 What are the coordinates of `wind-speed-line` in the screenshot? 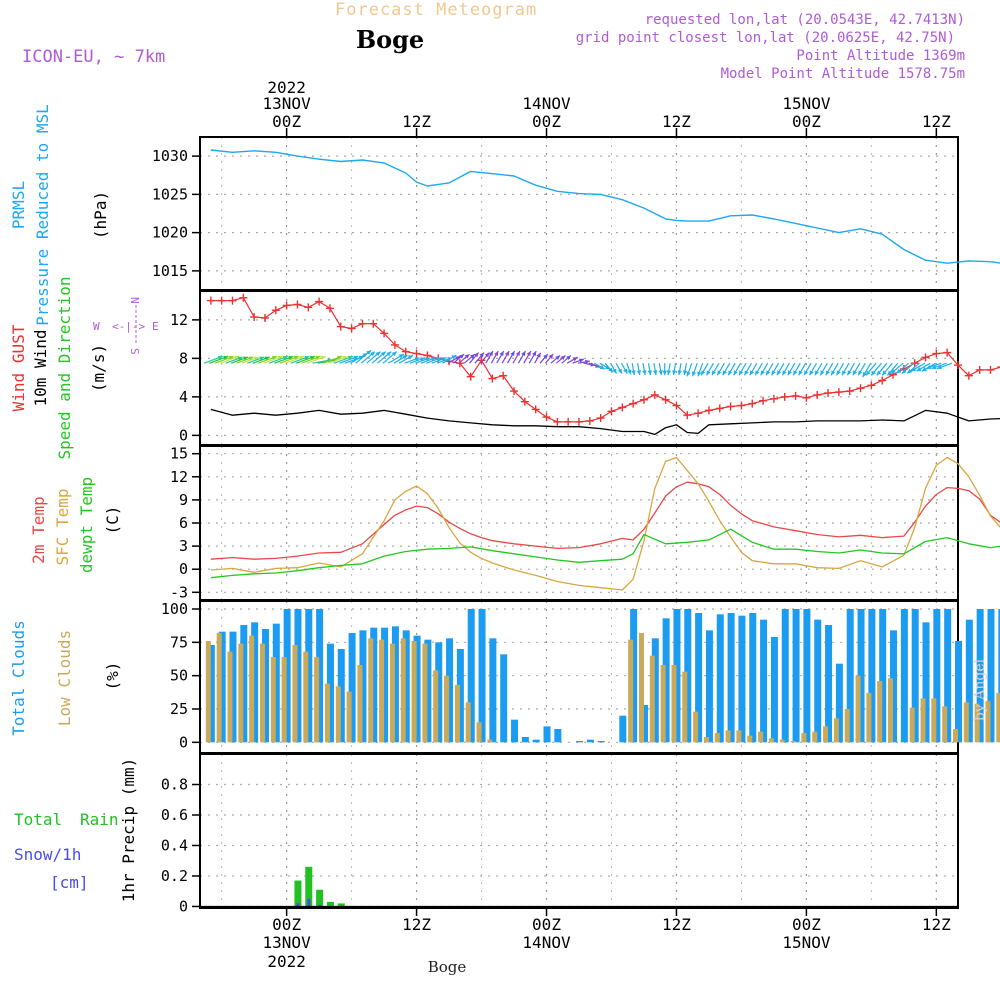 It's located at (605, 422).